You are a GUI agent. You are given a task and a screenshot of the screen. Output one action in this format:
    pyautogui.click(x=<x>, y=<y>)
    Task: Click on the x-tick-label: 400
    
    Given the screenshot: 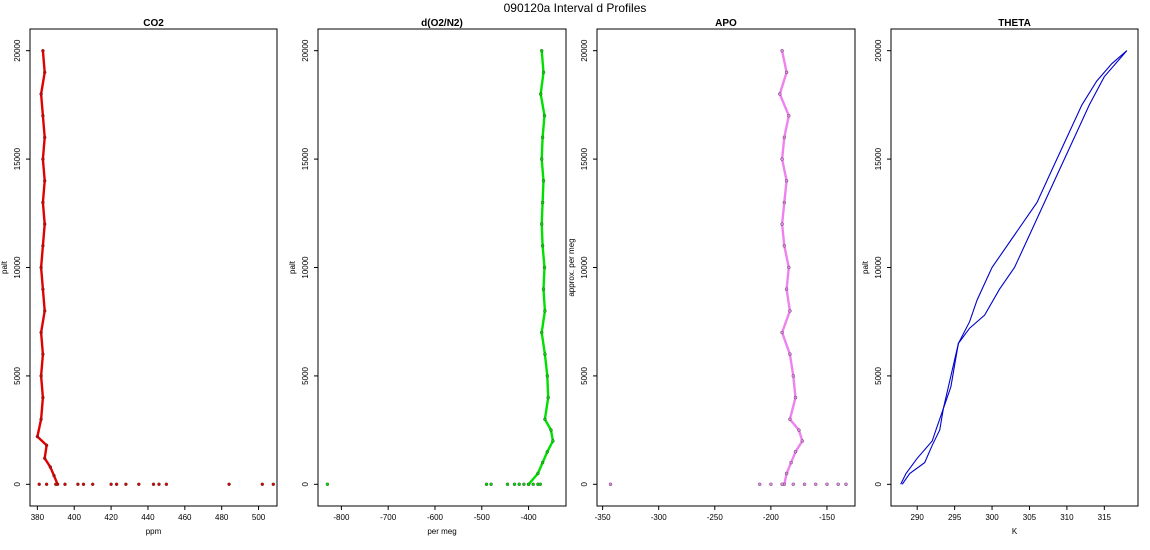 What is the action you would take?
    pyautogui.click(x=75, y=517)
    